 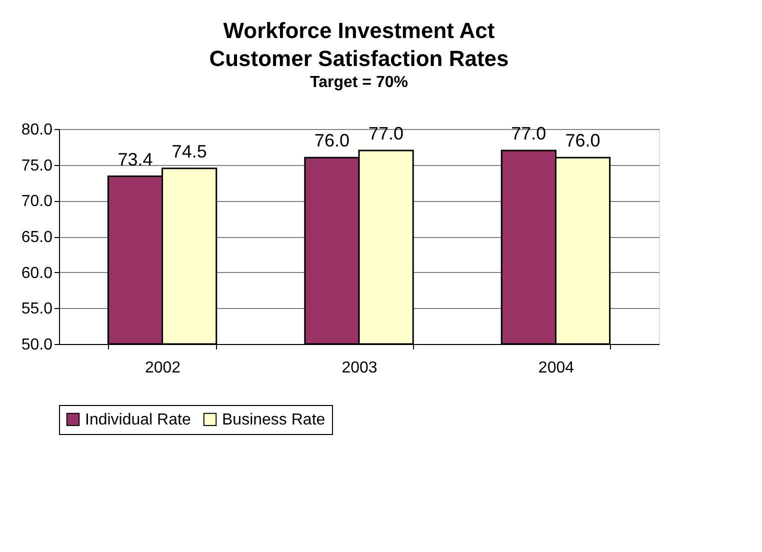 I want to click on y-tick-label: 65.0, so click(x=37, y=237).